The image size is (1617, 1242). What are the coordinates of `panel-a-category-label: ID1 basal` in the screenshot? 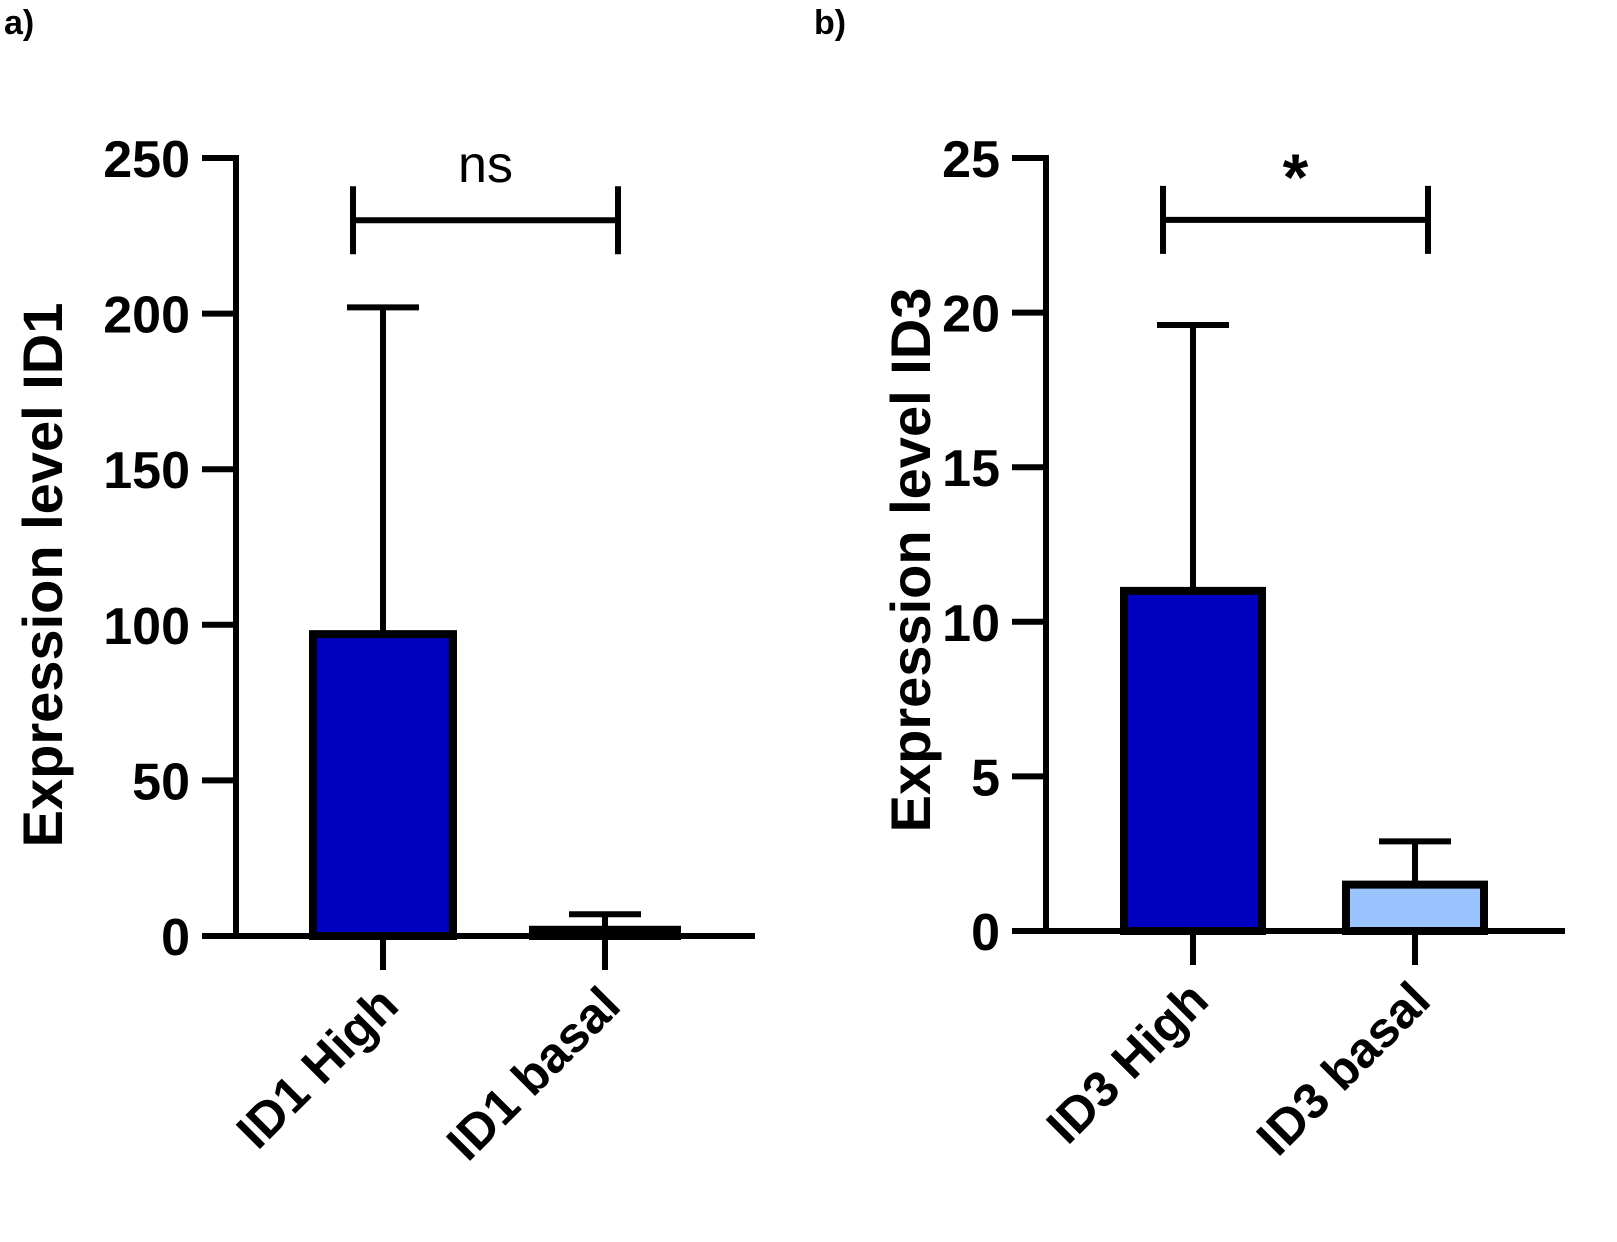 It's located at (533, 1073).